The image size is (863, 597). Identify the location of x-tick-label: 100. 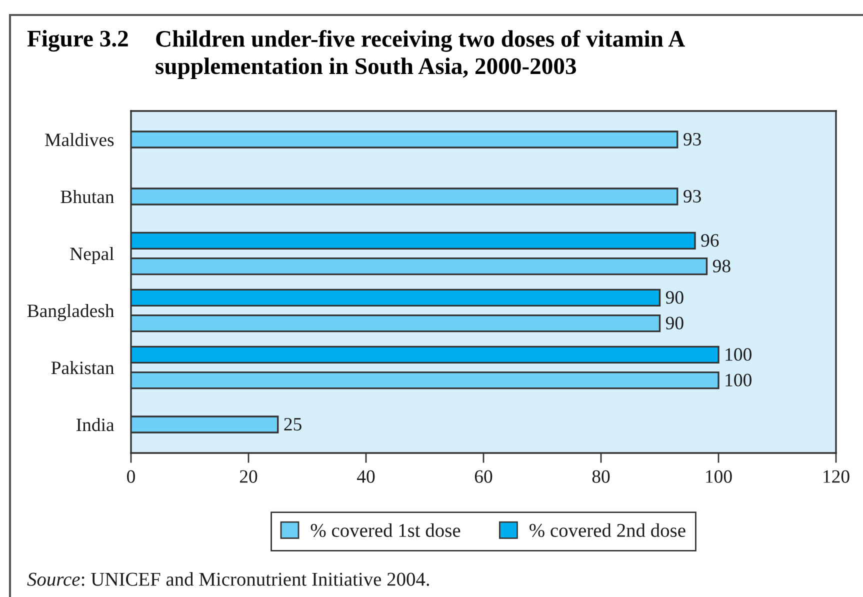
(719, 476).